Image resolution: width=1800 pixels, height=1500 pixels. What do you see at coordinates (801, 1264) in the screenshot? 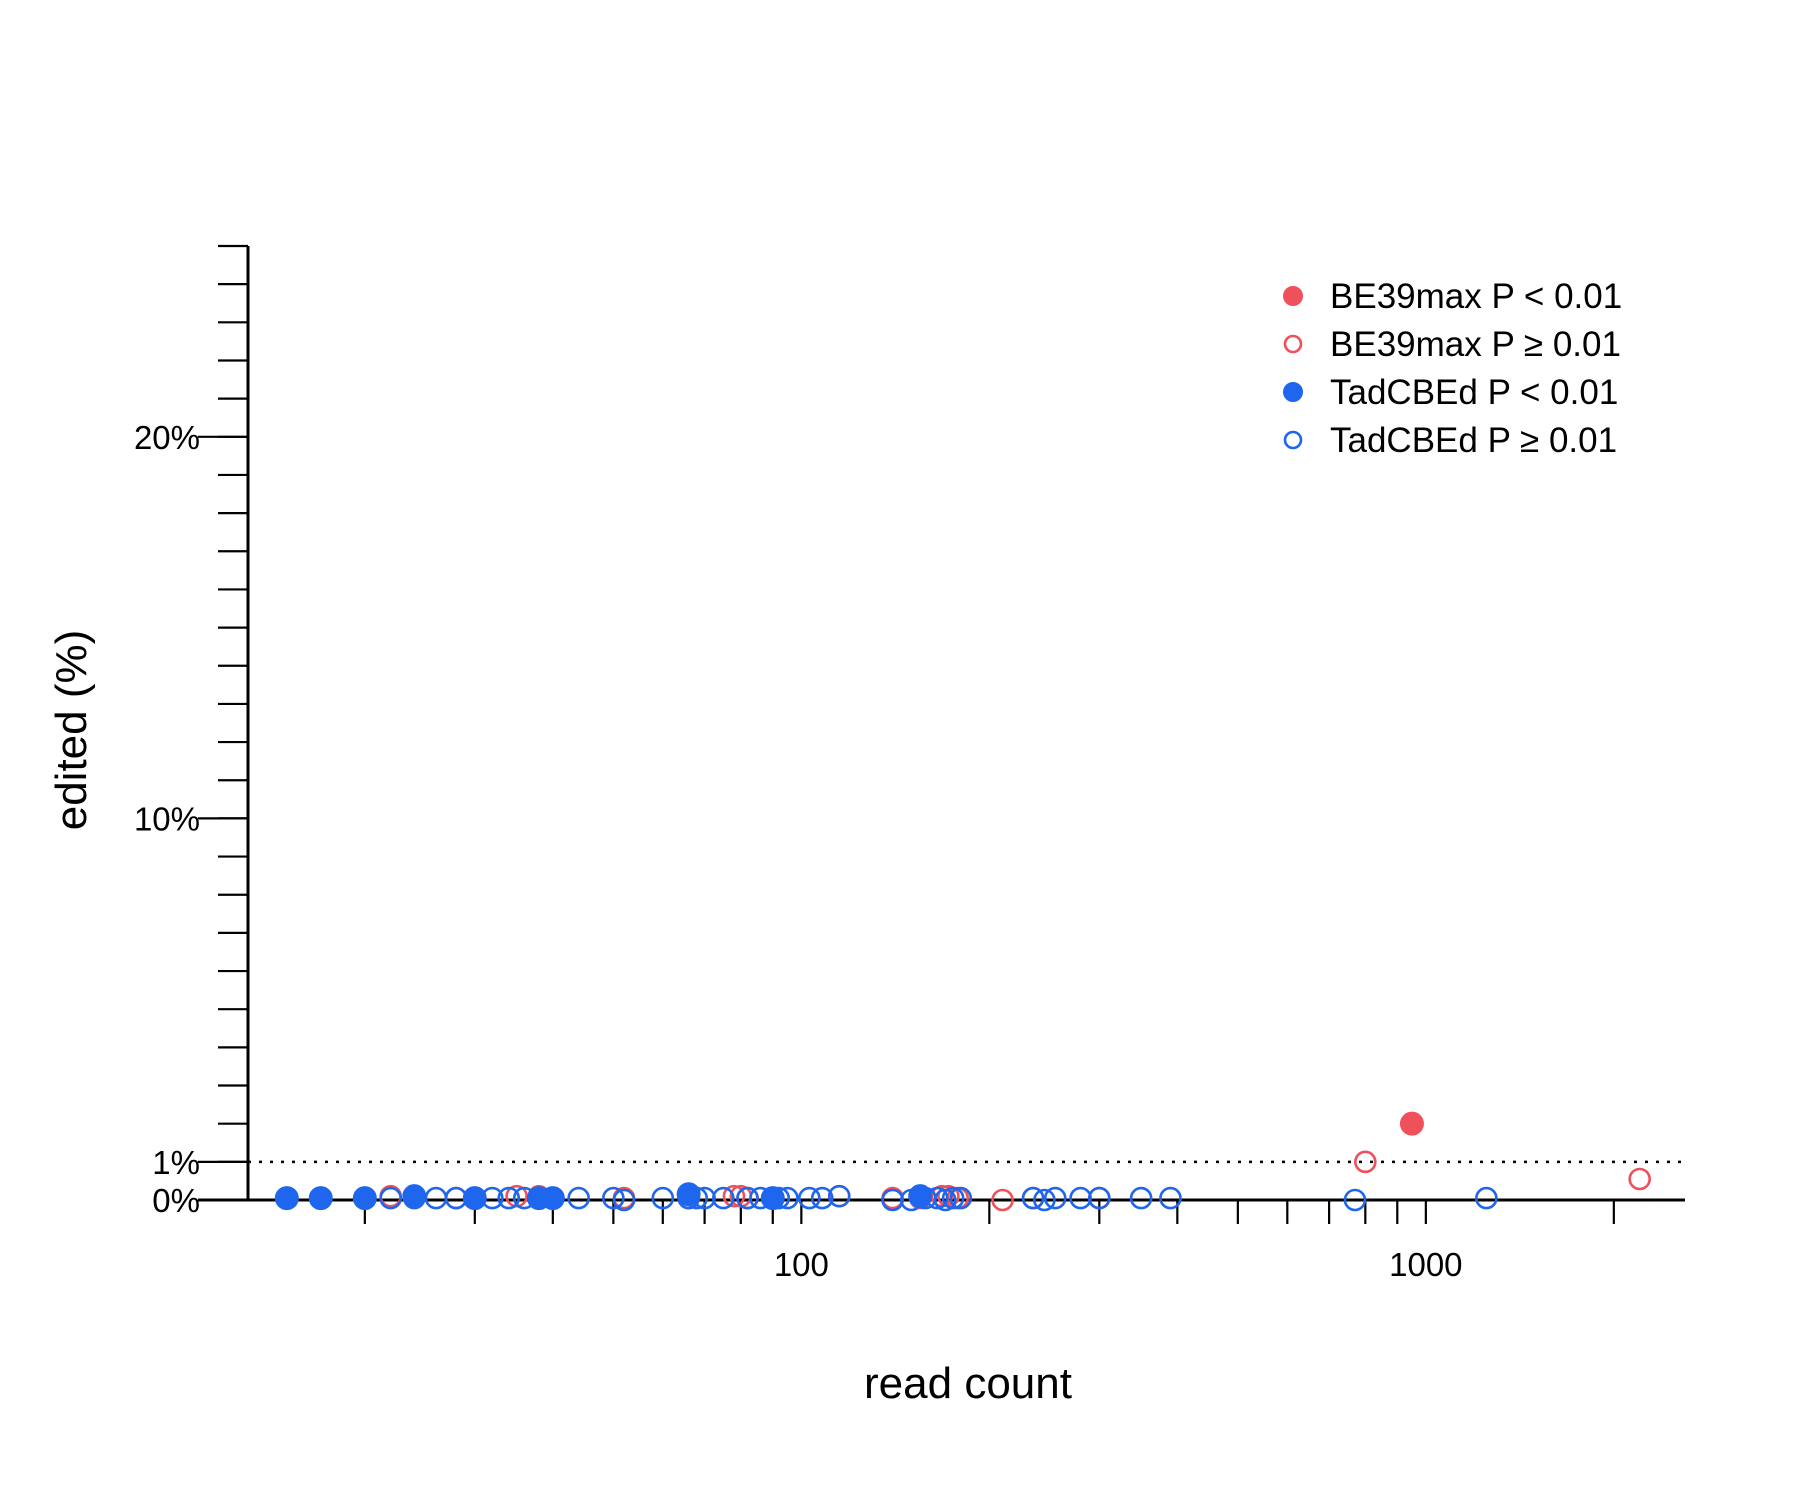
I see `x-tick-label: 100` at bounding box center [801, 1264].